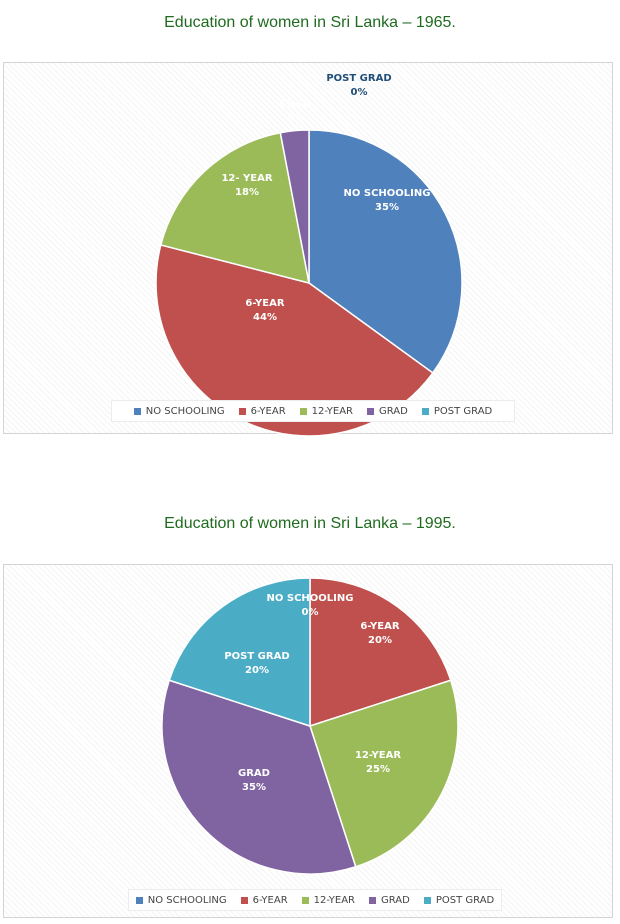  I want to click on slice-value-12-year: 25%, so click(378, 769).